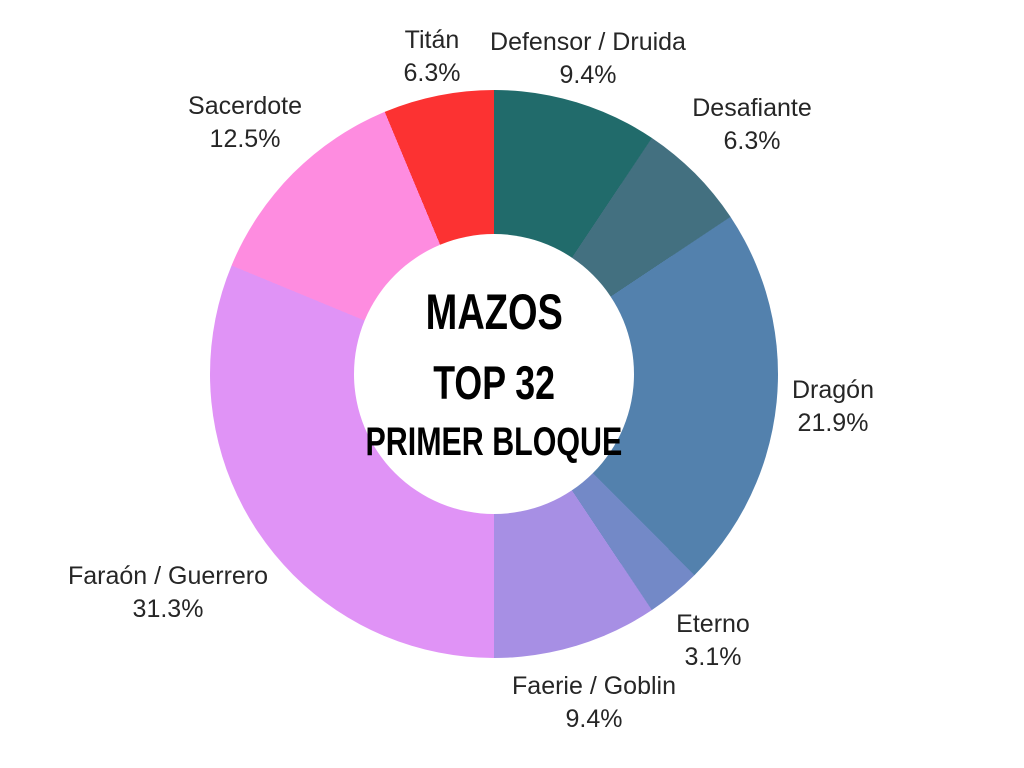  I want to click on slice-label-name: Titán, so click(432, 40).